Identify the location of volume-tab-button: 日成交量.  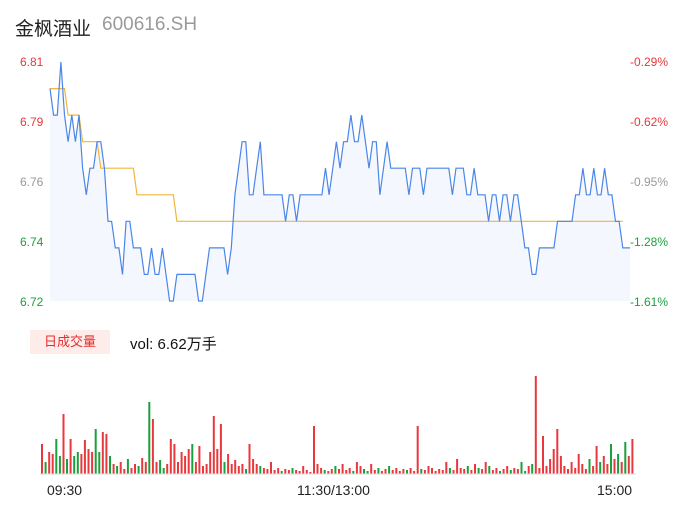
(70, 342).